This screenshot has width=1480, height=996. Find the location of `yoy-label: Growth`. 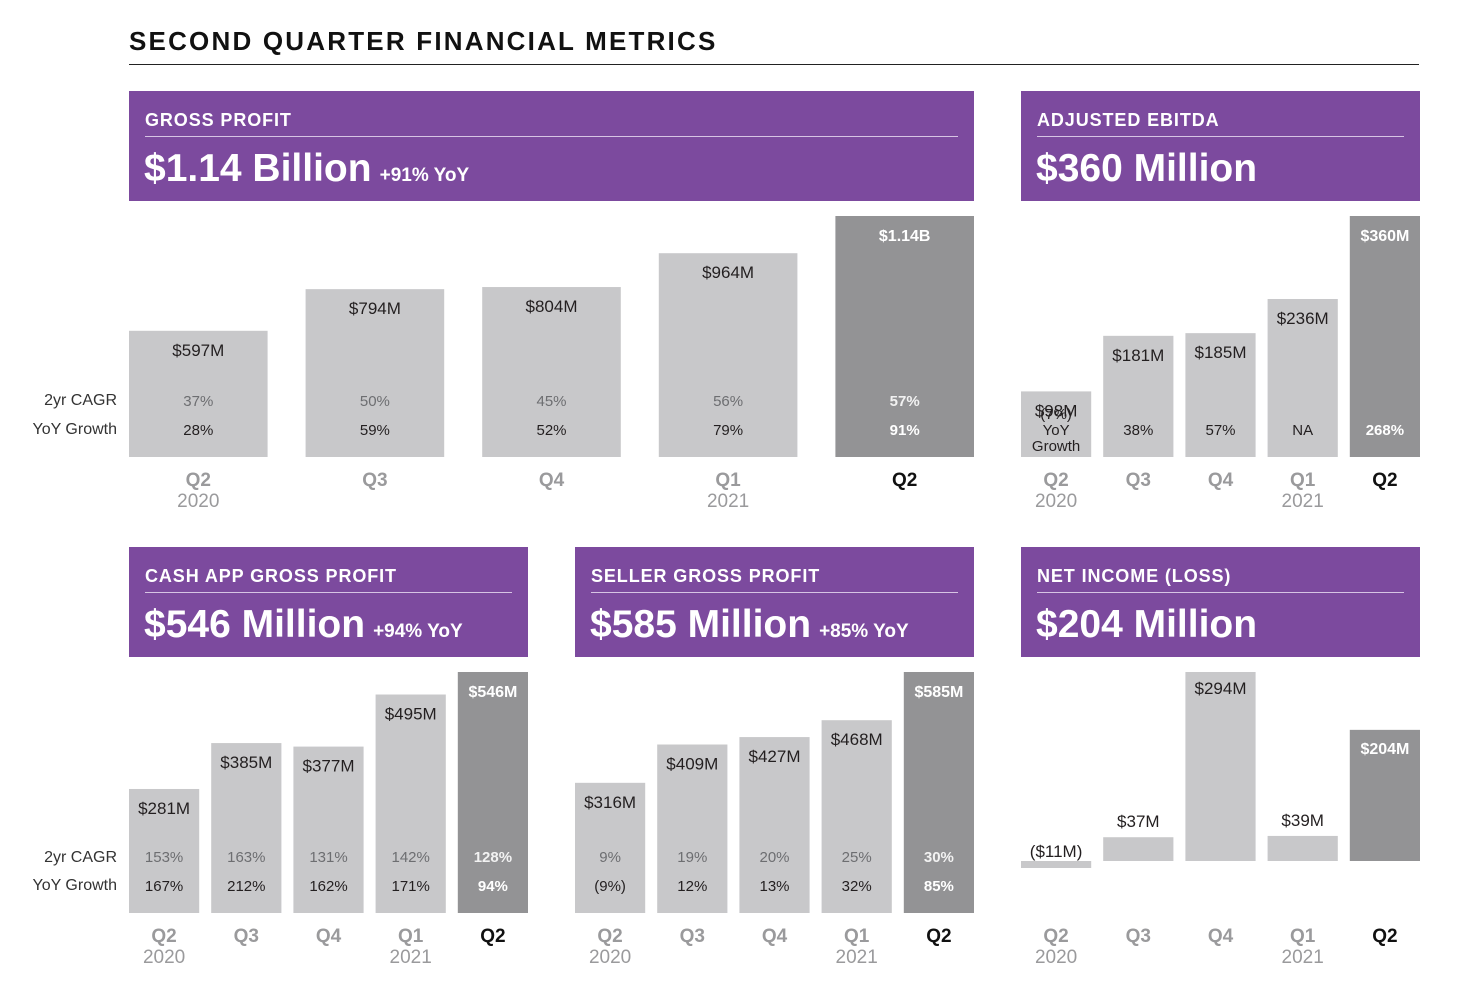

yoy-label: Growth is located at coordinates (1056, 446).